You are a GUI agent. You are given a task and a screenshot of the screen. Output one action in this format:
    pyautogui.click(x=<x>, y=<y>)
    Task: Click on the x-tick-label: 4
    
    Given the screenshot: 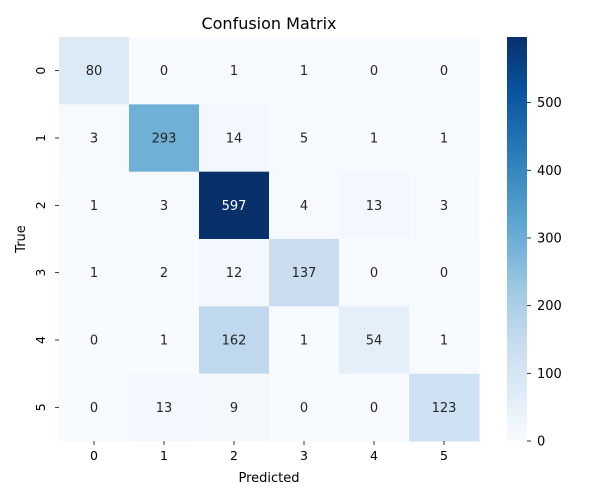 What is the action you would take?
    pyautogui.click(x=374, y=455)
    